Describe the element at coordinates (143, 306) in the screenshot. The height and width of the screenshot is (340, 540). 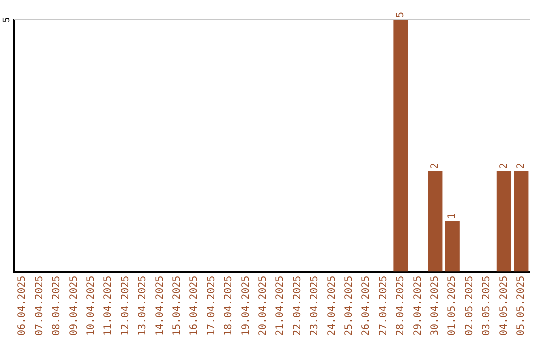
I see `x-tick-label: 13.04.2025` at that location.